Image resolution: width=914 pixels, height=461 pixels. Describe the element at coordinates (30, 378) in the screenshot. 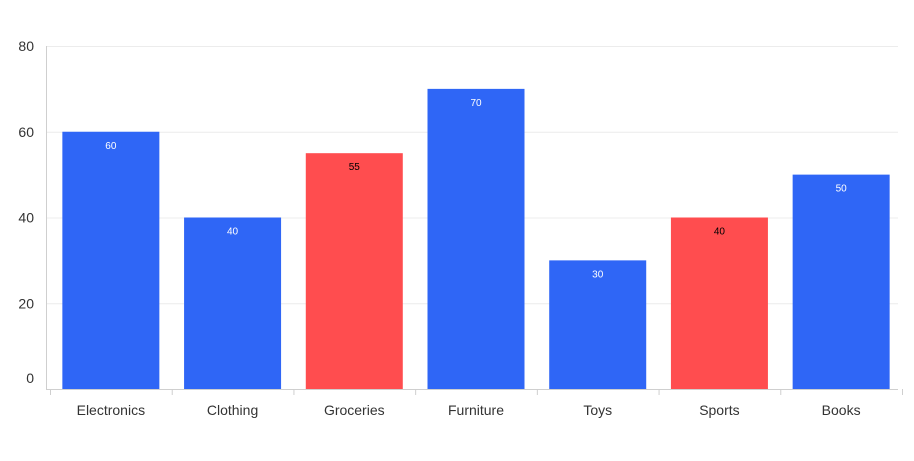

I see `y-tick-label: 0` at that location.